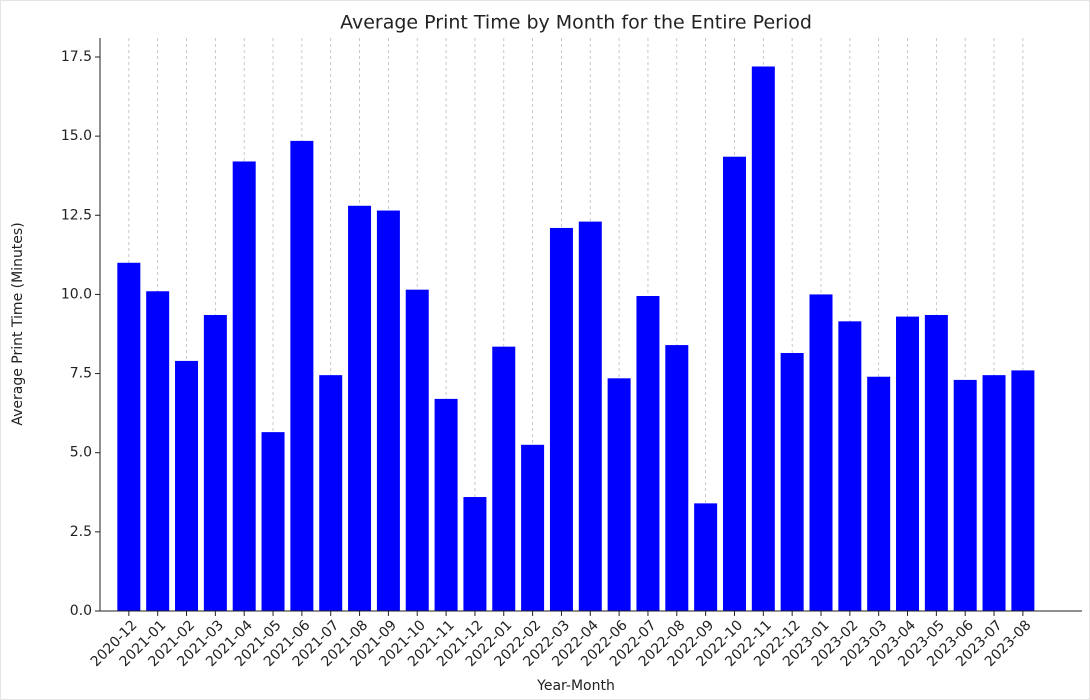 The width and height of the screenshot is (1090, 700). Describe the element at coordinates (81, 611) in the screenshot. I see `y-tick-label: 0.0` at that location.